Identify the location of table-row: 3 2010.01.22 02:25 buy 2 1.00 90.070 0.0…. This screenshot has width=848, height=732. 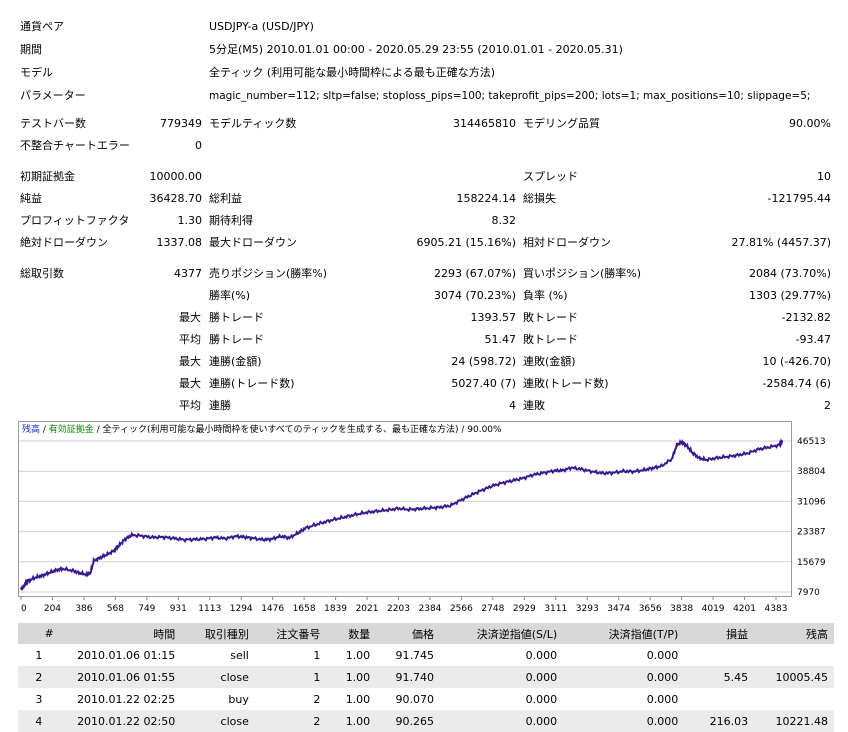
(426, 699).